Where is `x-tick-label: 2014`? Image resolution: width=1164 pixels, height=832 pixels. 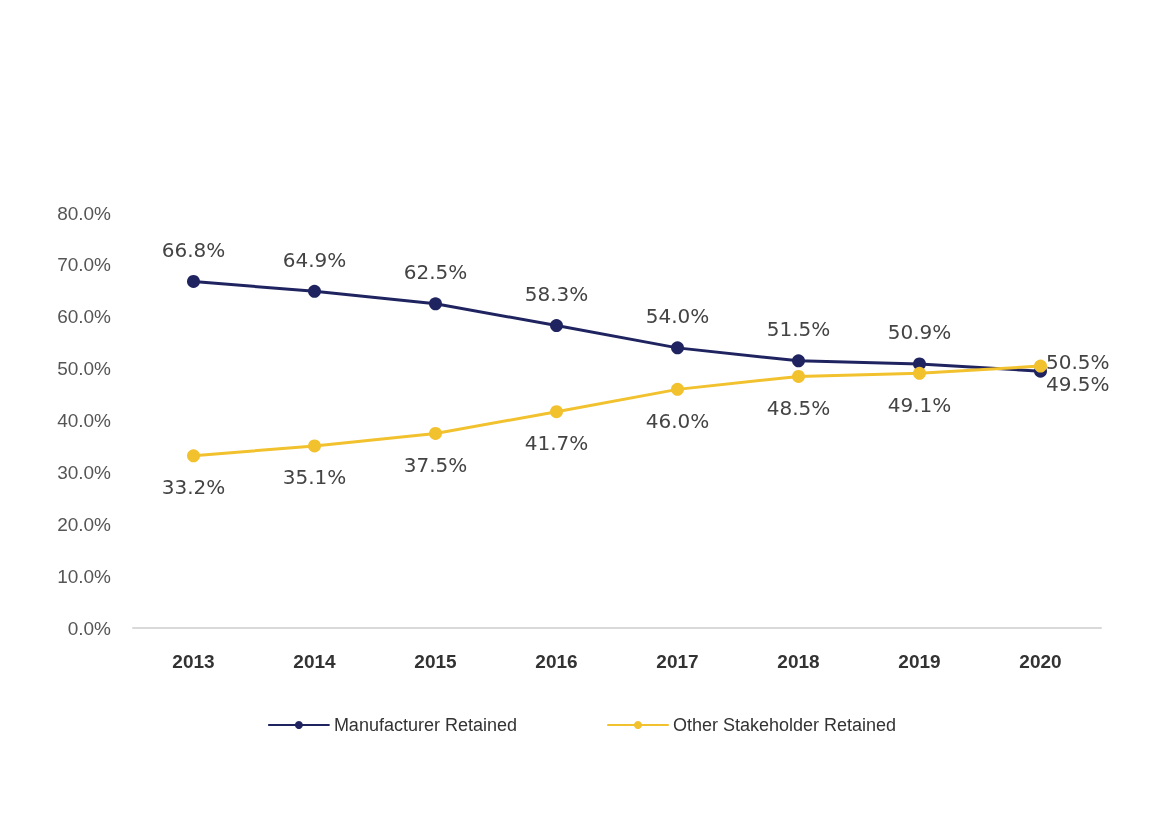
x-tick-label: 2014 is located at coordinates (315, 661).